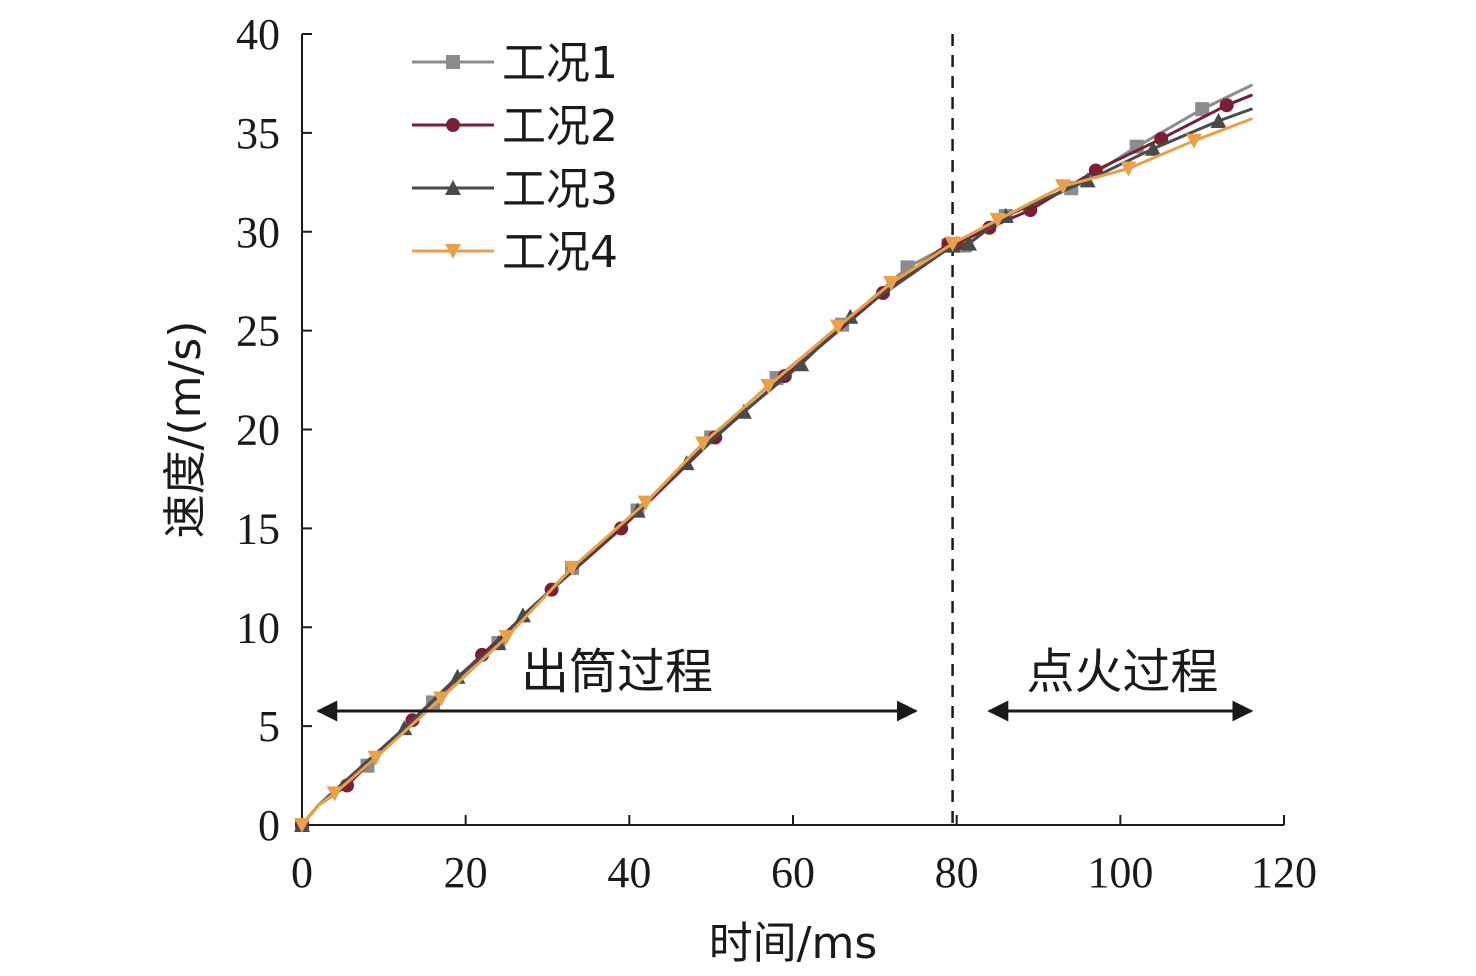 The image size is (1476, 976). What do you see at coordinates (1122, 672) in the screenshot?
I see `annotation-label-2: 点火过程` at bounding box center [1122, 672].